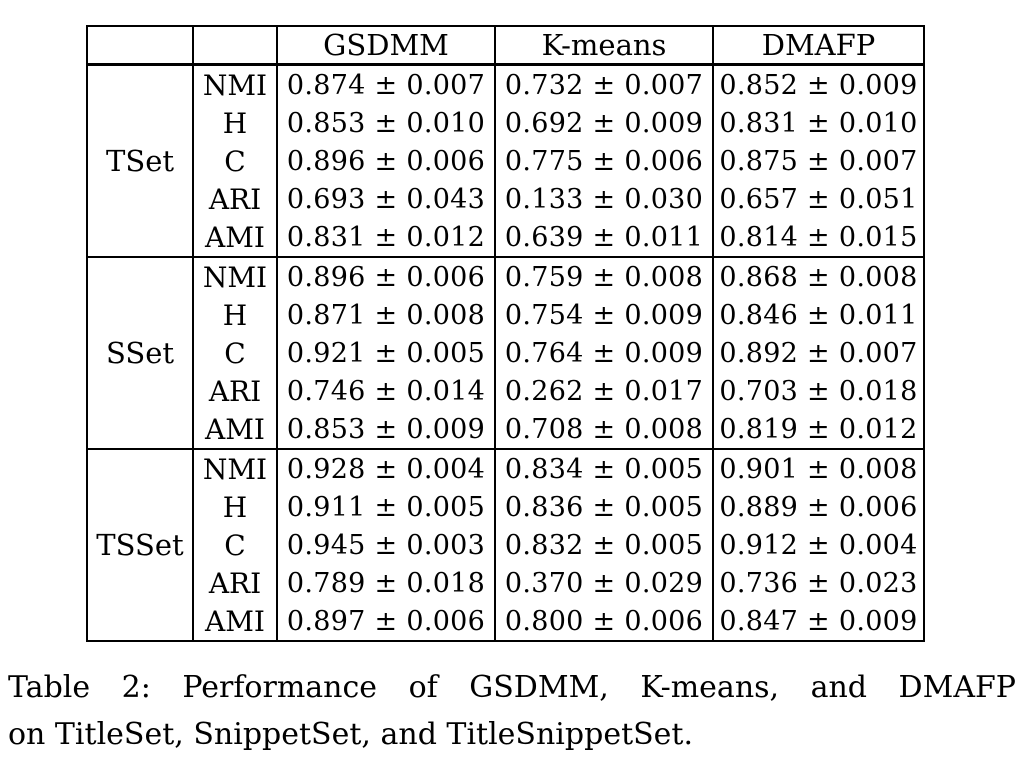  Describe the element at coordinates (818, 237) in the screenshot. I see `value-cell-dmafp: 0.814 ± 0.015` at that location.